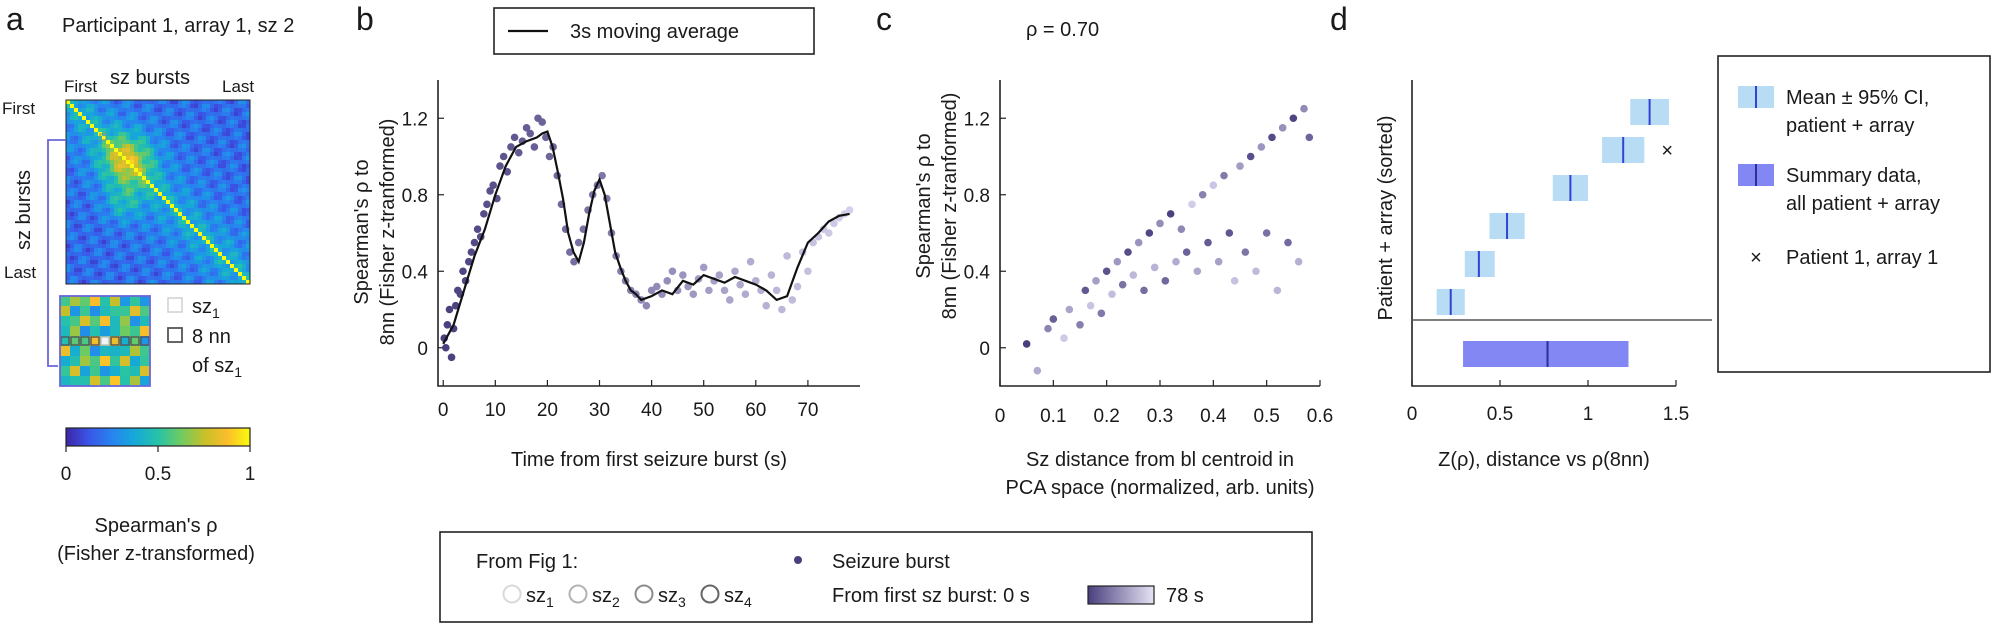 The image size is (2000, 628). I want to click on nn-legend-line2: of sz1, so click(217, 367).